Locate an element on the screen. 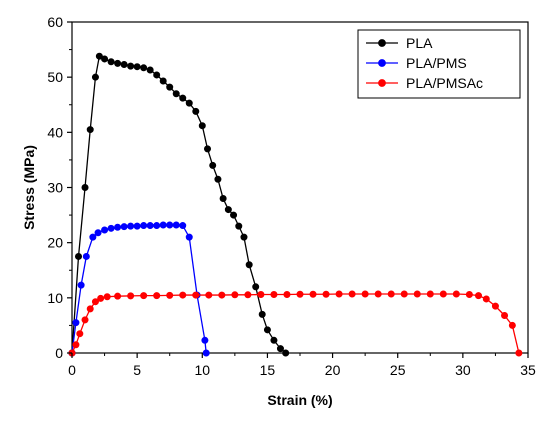 This screenshot has height=421, width=554. x-tick-label: 10 is located at coordinates (202, 370).